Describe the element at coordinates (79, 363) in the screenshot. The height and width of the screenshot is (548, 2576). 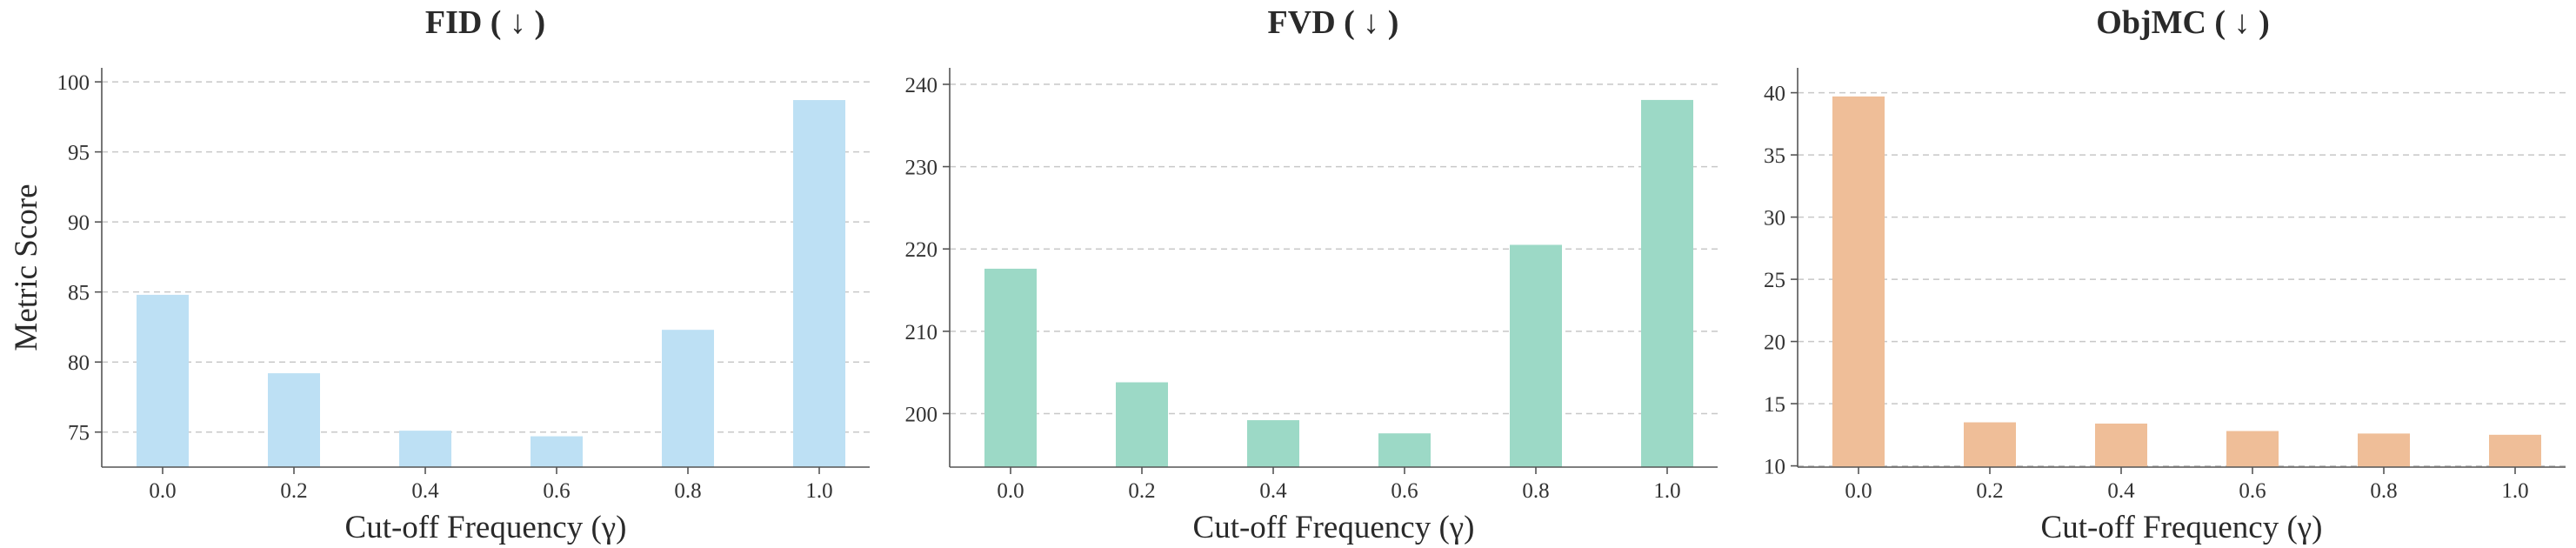
I see `y-tick-label: 80` at that location.